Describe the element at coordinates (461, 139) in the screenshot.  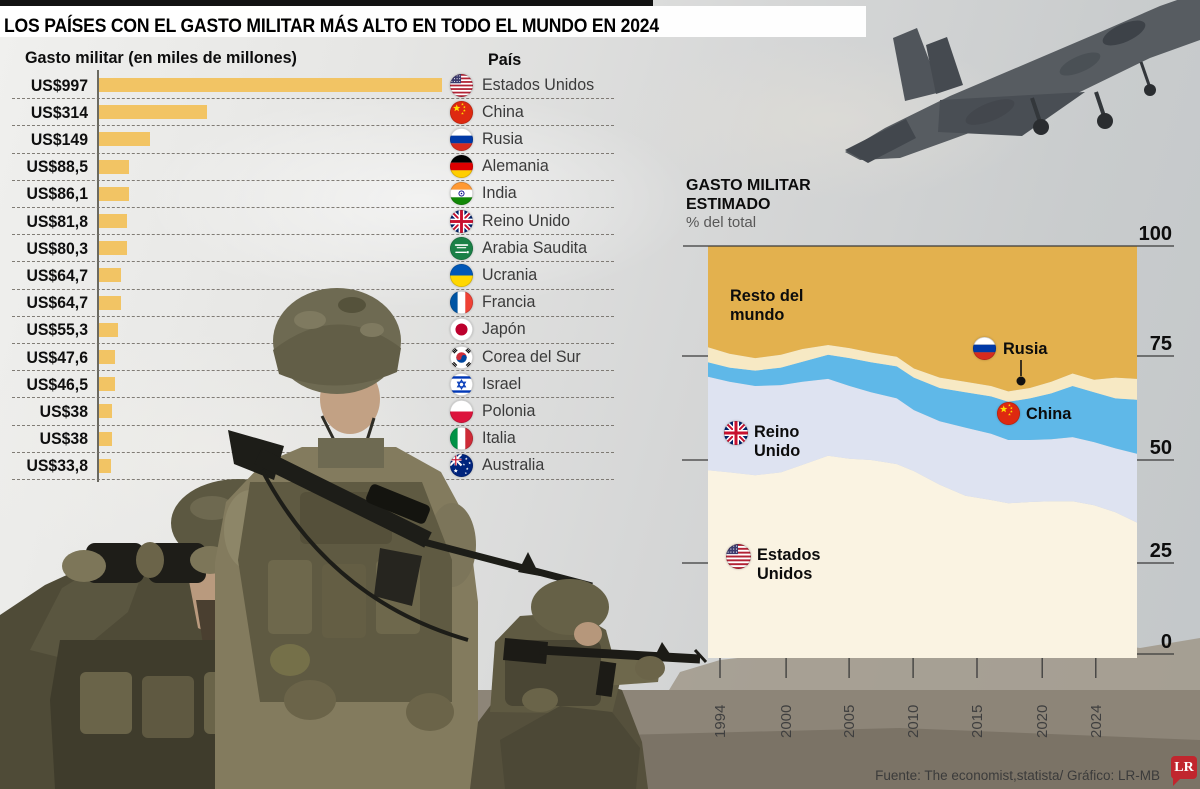
I see `flag-ru-icon` at that location.